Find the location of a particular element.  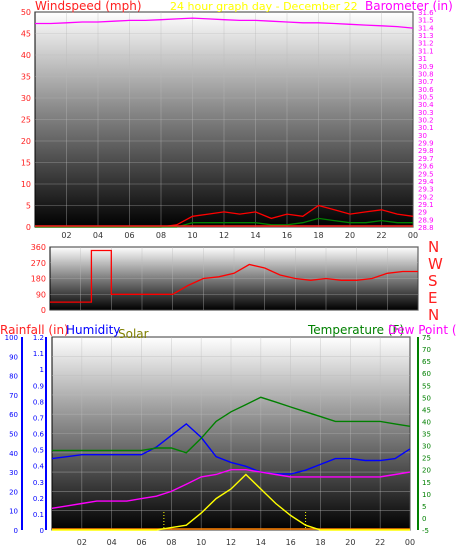

solar-axis-label: Solar is located at coordinates (133, 334).